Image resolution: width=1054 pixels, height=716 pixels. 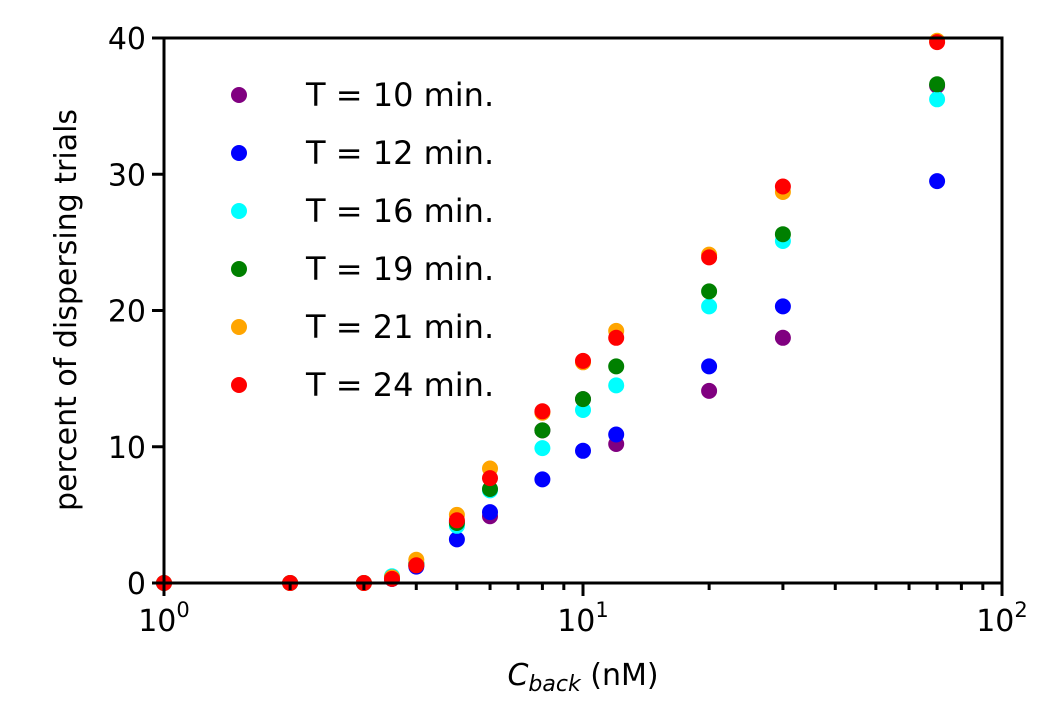 What do you see at coordinates (555, 684) in the screenshot?
I see `x-axis-label-subscript: back` at bounding box center [555, 684].